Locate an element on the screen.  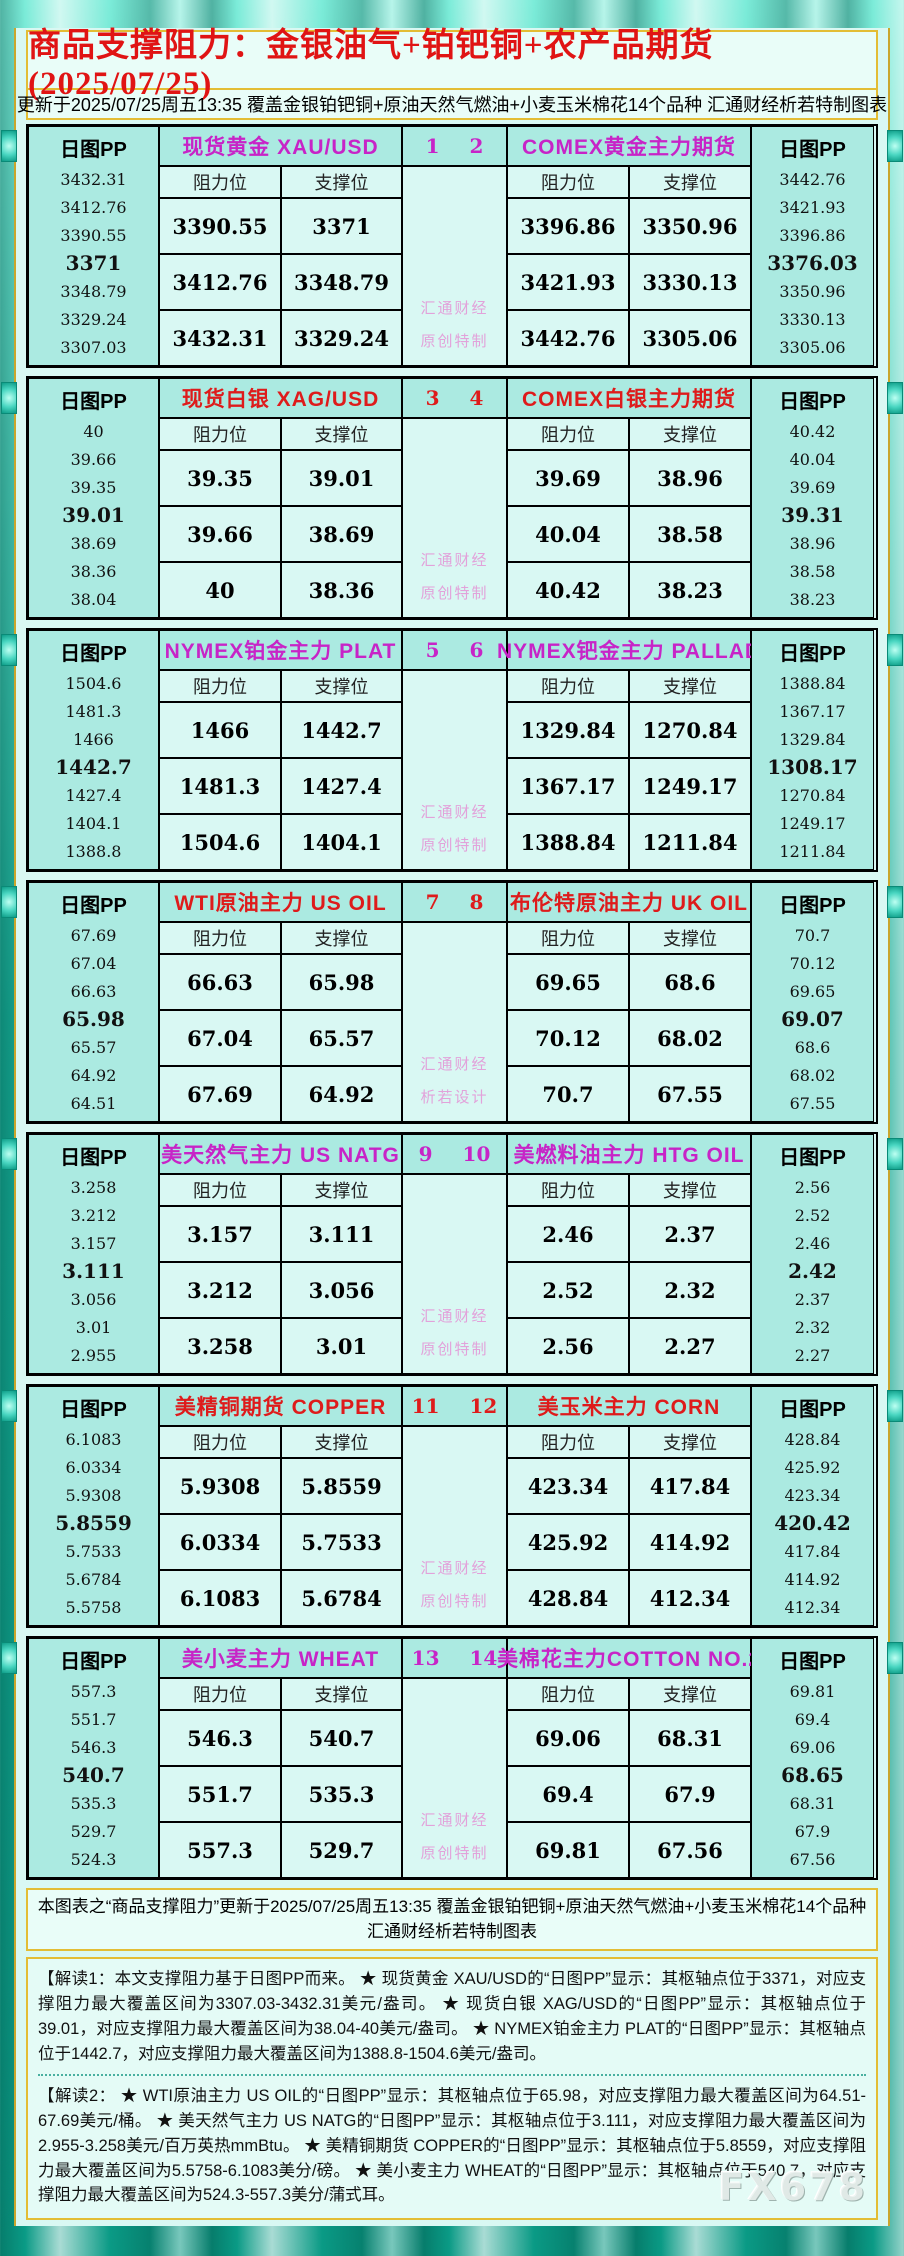
pp-pivot-value: 1442.7 is located at coordinates (93, 767).